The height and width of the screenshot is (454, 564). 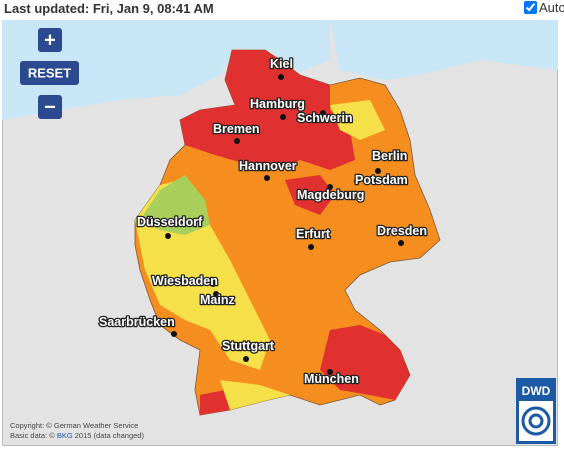 What do you see at coordinates (402, 231) in the screenshot?
I see `city-label: Dresden` at bounding box center [402, 231].